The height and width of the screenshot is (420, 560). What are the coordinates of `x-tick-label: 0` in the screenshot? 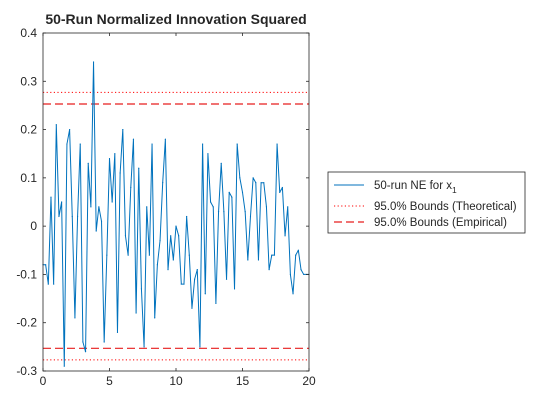 It's located at (43, 381).